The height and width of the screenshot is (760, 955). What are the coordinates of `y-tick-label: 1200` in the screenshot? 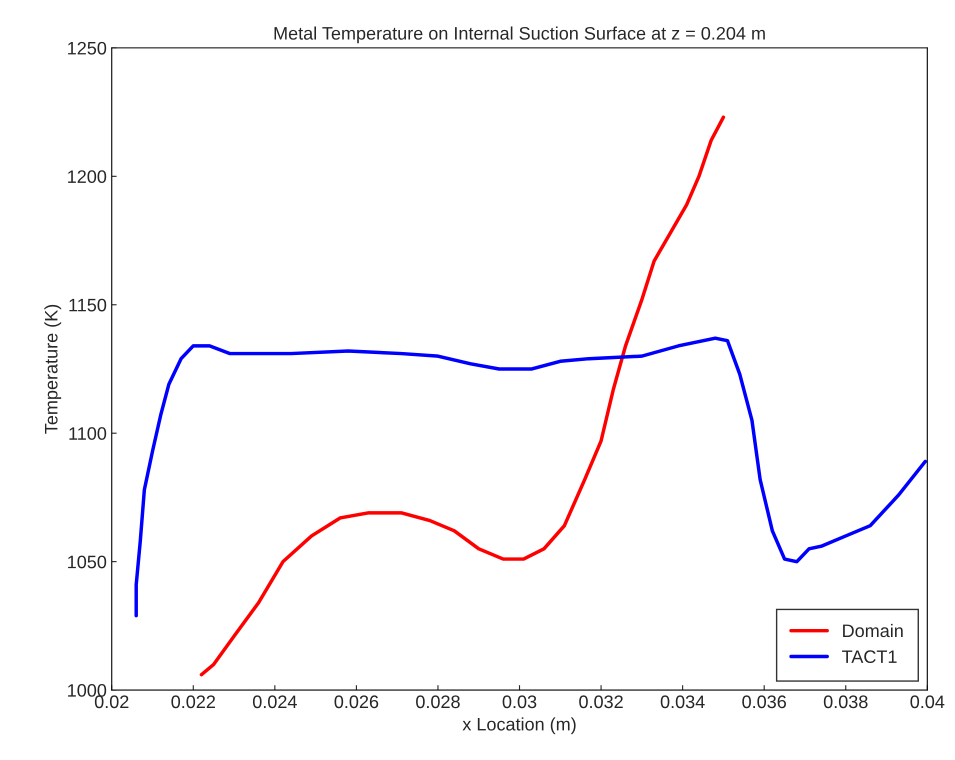 It's located at (87, 177).